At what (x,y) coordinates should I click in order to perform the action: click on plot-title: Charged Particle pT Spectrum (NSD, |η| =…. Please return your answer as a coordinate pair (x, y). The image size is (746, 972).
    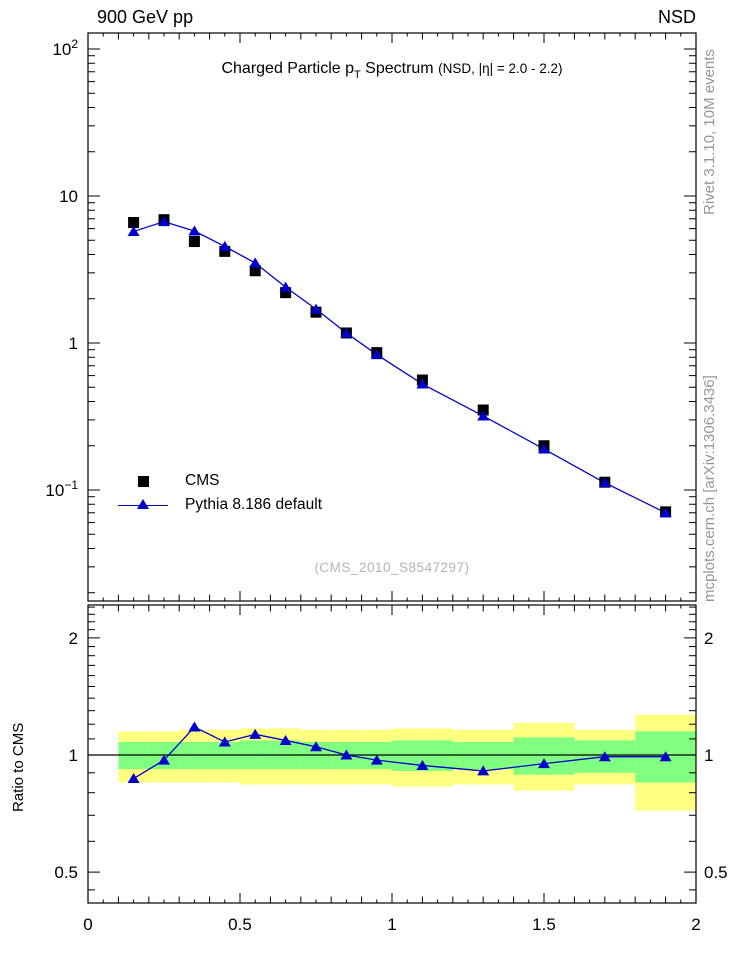
    Looking at the image, I should click on (392, 70).